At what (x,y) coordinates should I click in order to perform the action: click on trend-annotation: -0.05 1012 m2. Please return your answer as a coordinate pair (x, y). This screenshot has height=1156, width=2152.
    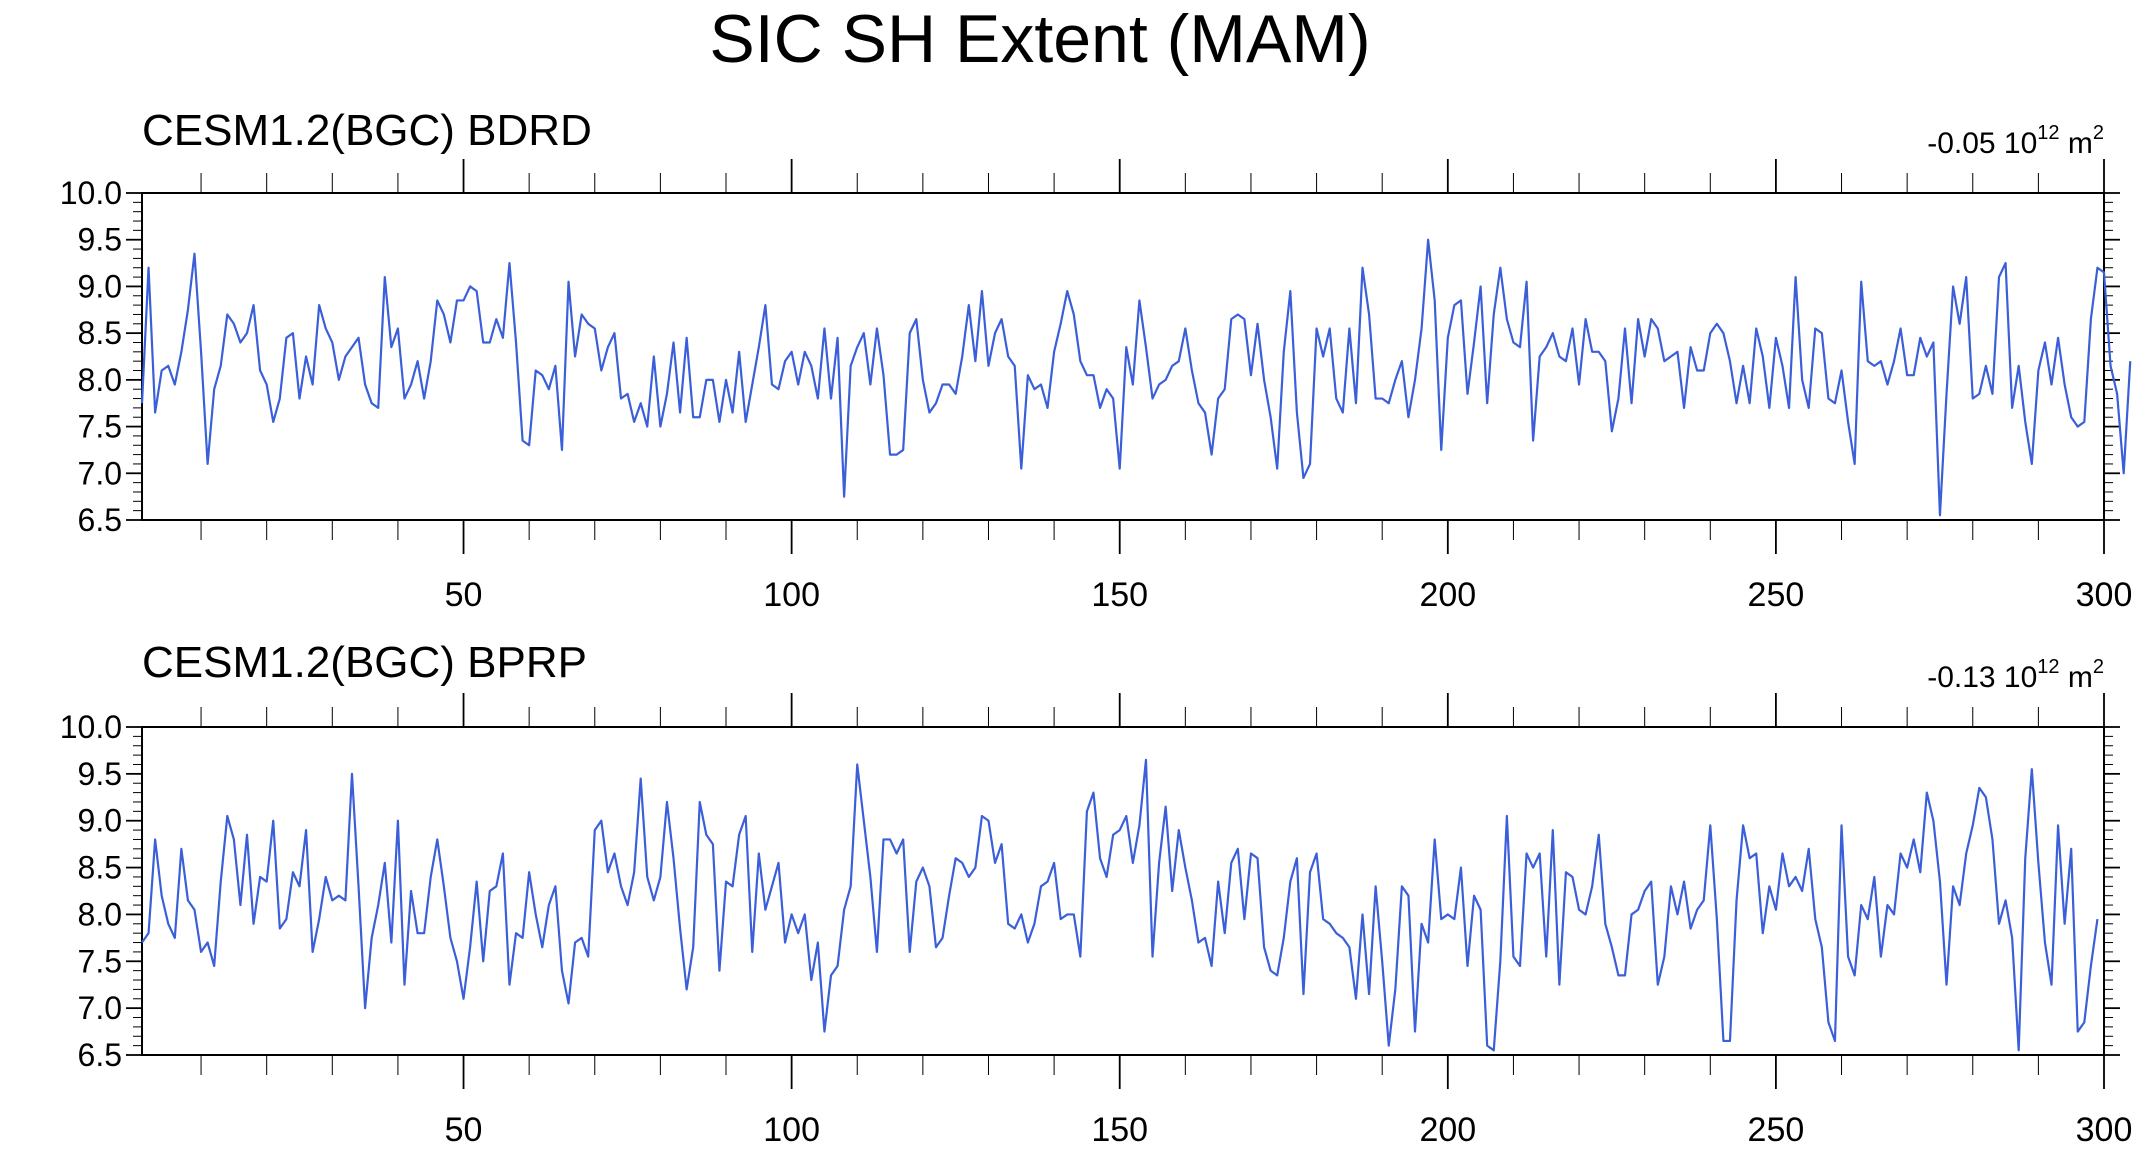
    Looking at the image, I should click on (2015, 141).